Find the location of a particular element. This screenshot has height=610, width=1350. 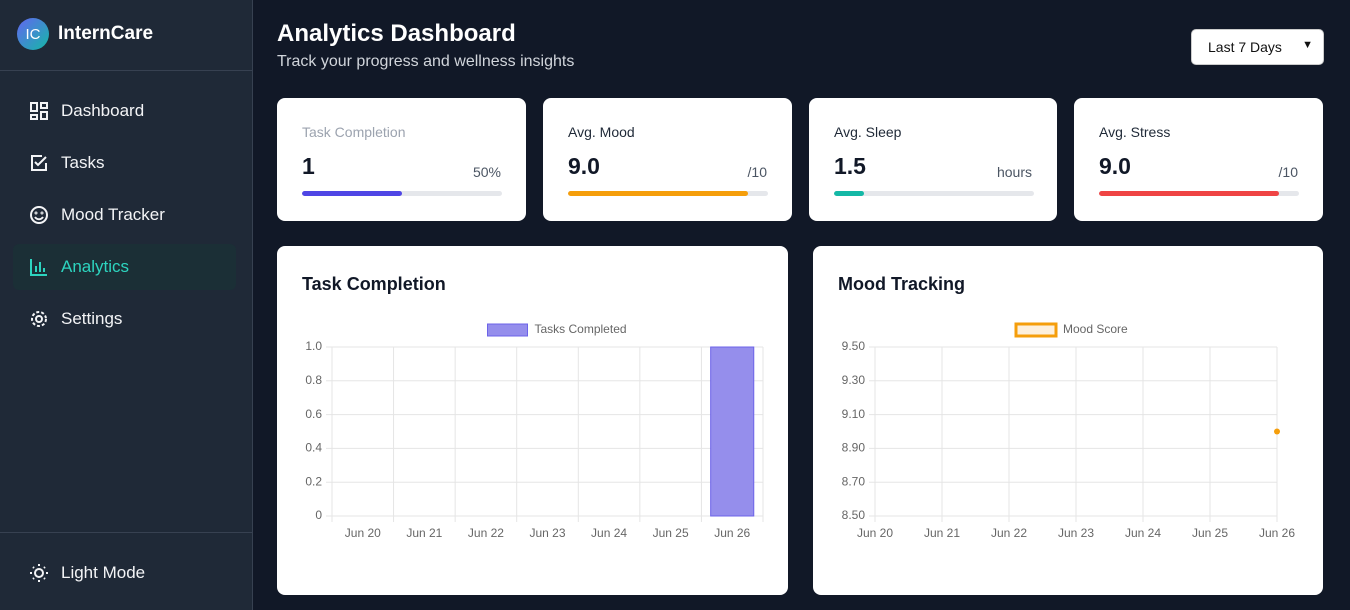

y-tick-label: 0.4 is located at coordinates (313, 448).